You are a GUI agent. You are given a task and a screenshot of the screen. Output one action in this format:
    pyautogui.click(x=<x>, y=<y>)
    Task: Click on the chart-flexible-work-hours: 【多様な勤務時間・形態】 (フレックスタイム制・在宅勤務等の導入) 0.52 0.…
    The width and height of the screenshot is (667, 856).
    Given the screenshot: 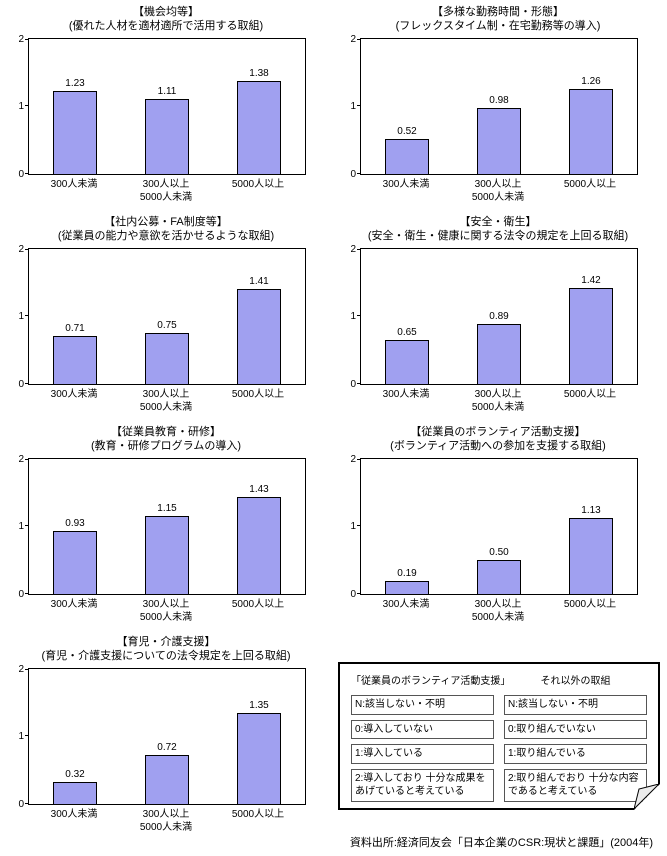 What is the action you would take?
    pyautogui.click(x=498, y=106)
    